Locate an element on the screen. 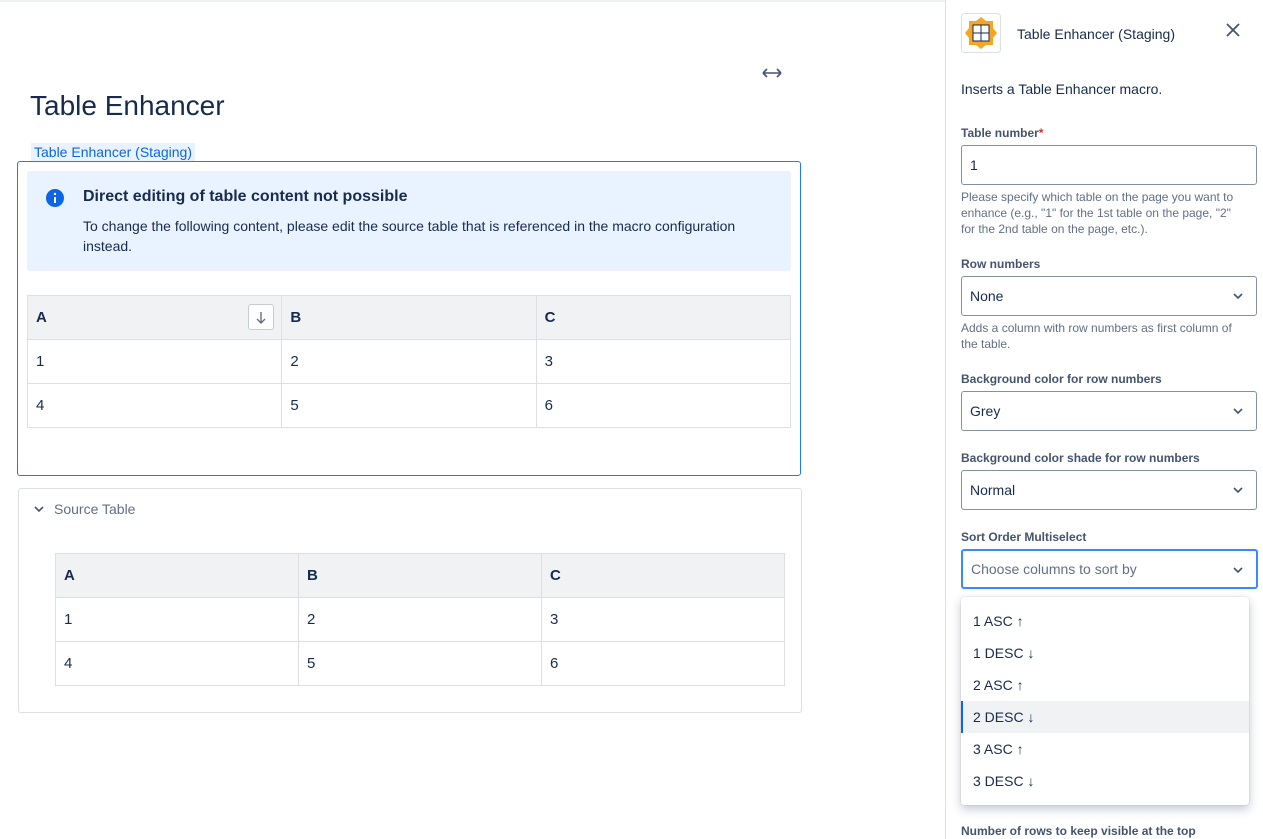 Image resolution: width=1263 pixels, height=839 pixels. select-value: Grey is located at coordinates (985, 411).